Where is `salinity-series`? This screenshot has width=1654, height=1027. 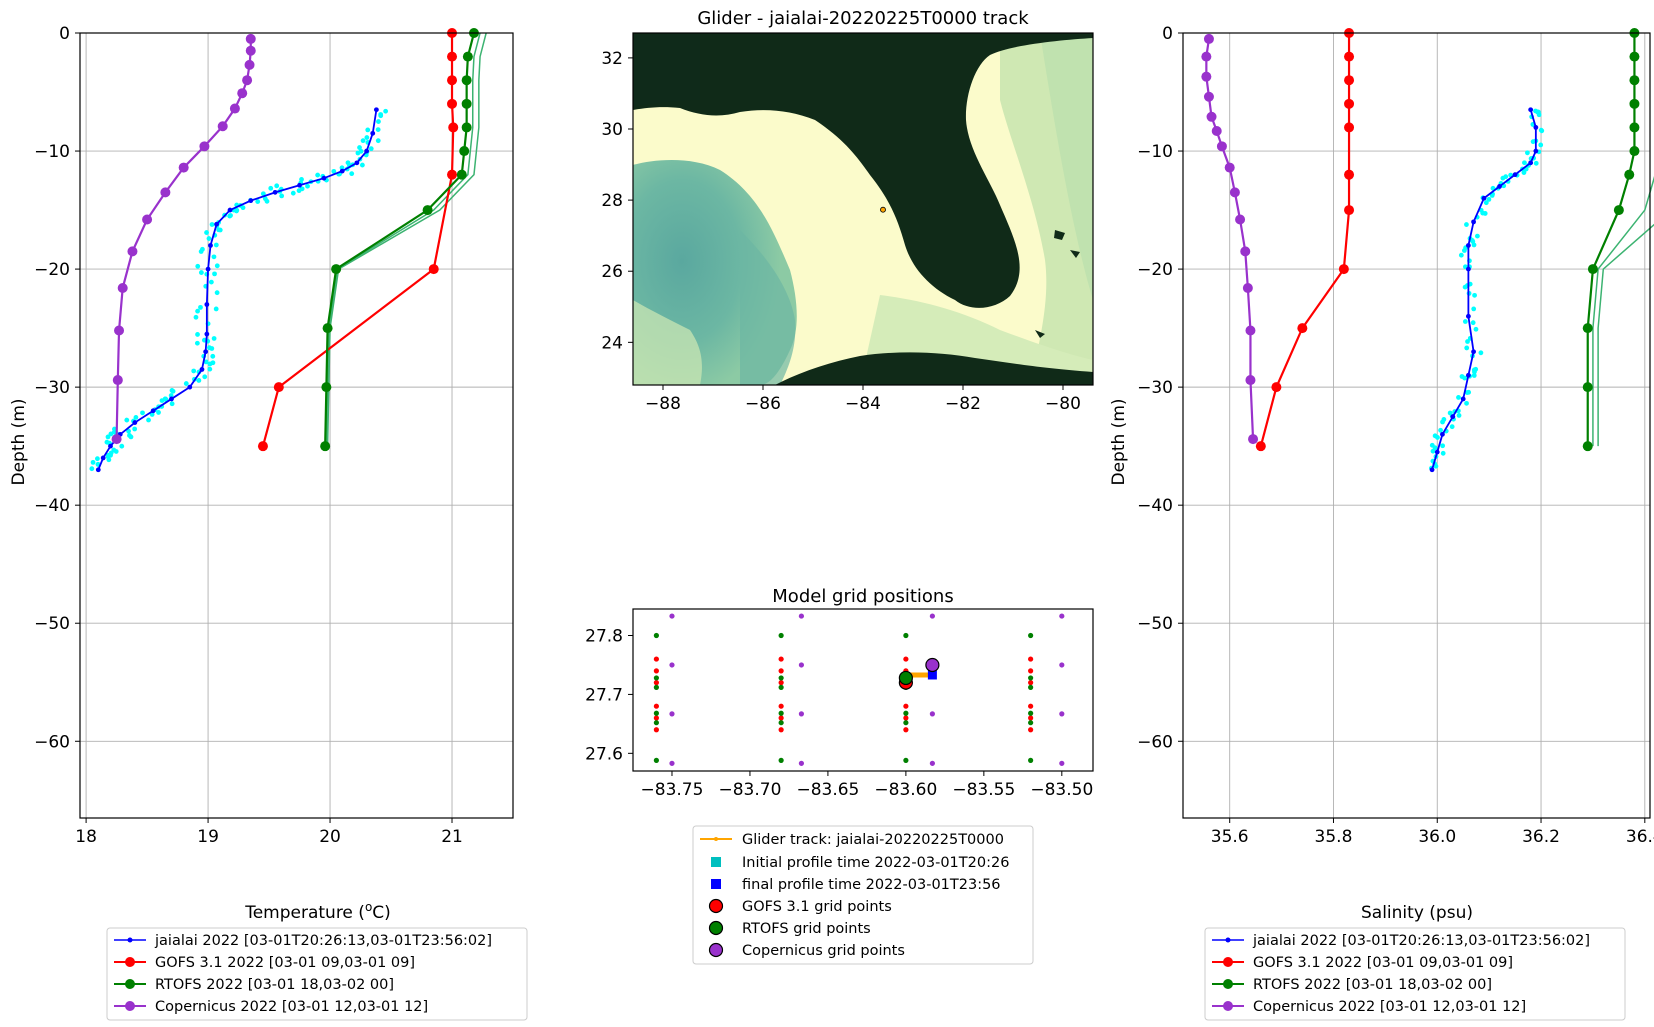 salinity-series is located at coordinates (1427, 250).